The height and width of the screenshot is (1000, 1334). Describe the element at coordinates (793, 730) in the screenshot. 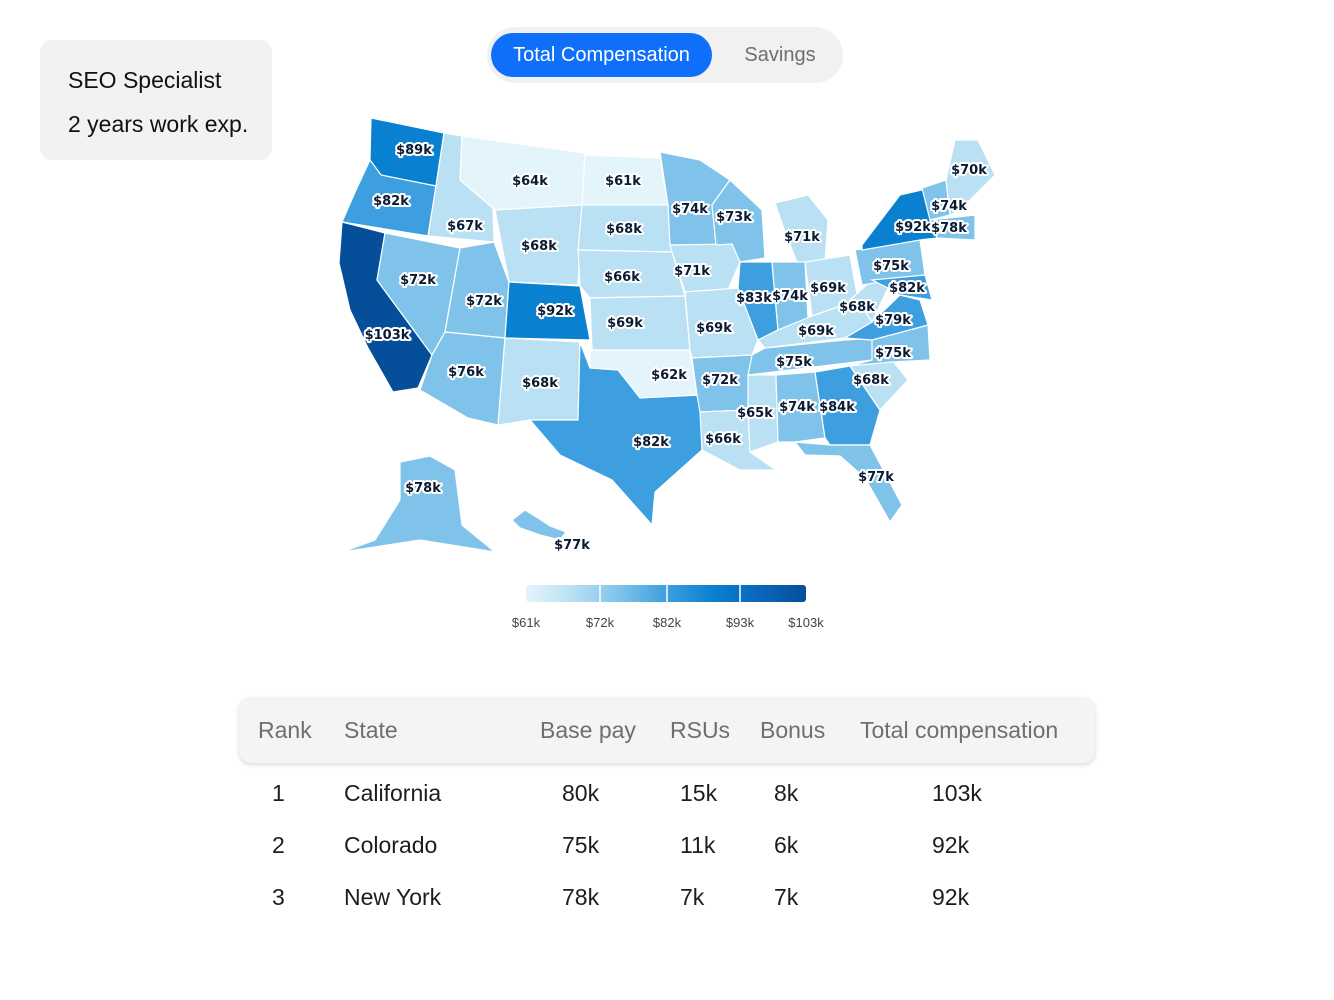

I see `header-bonus: Bonus` at that location.